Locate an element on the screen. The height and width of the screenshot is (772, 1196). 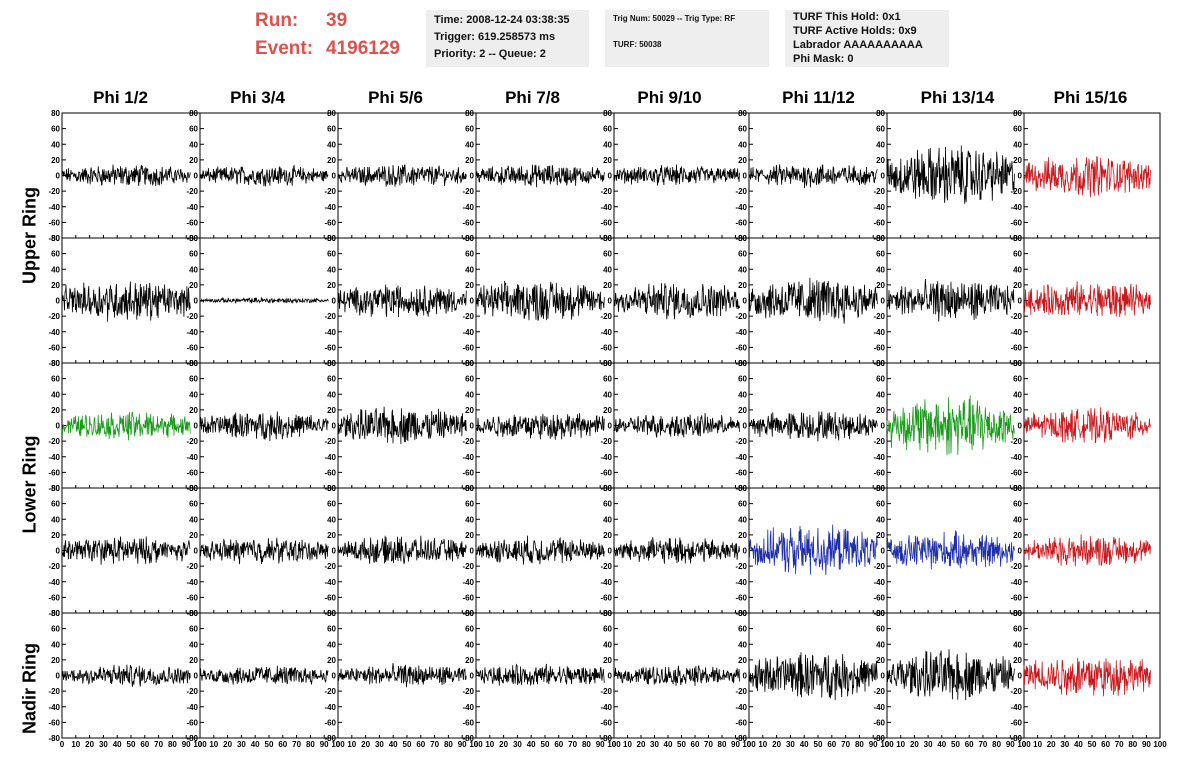
x-tick-label: 40 is located at coordinates (117, 744).